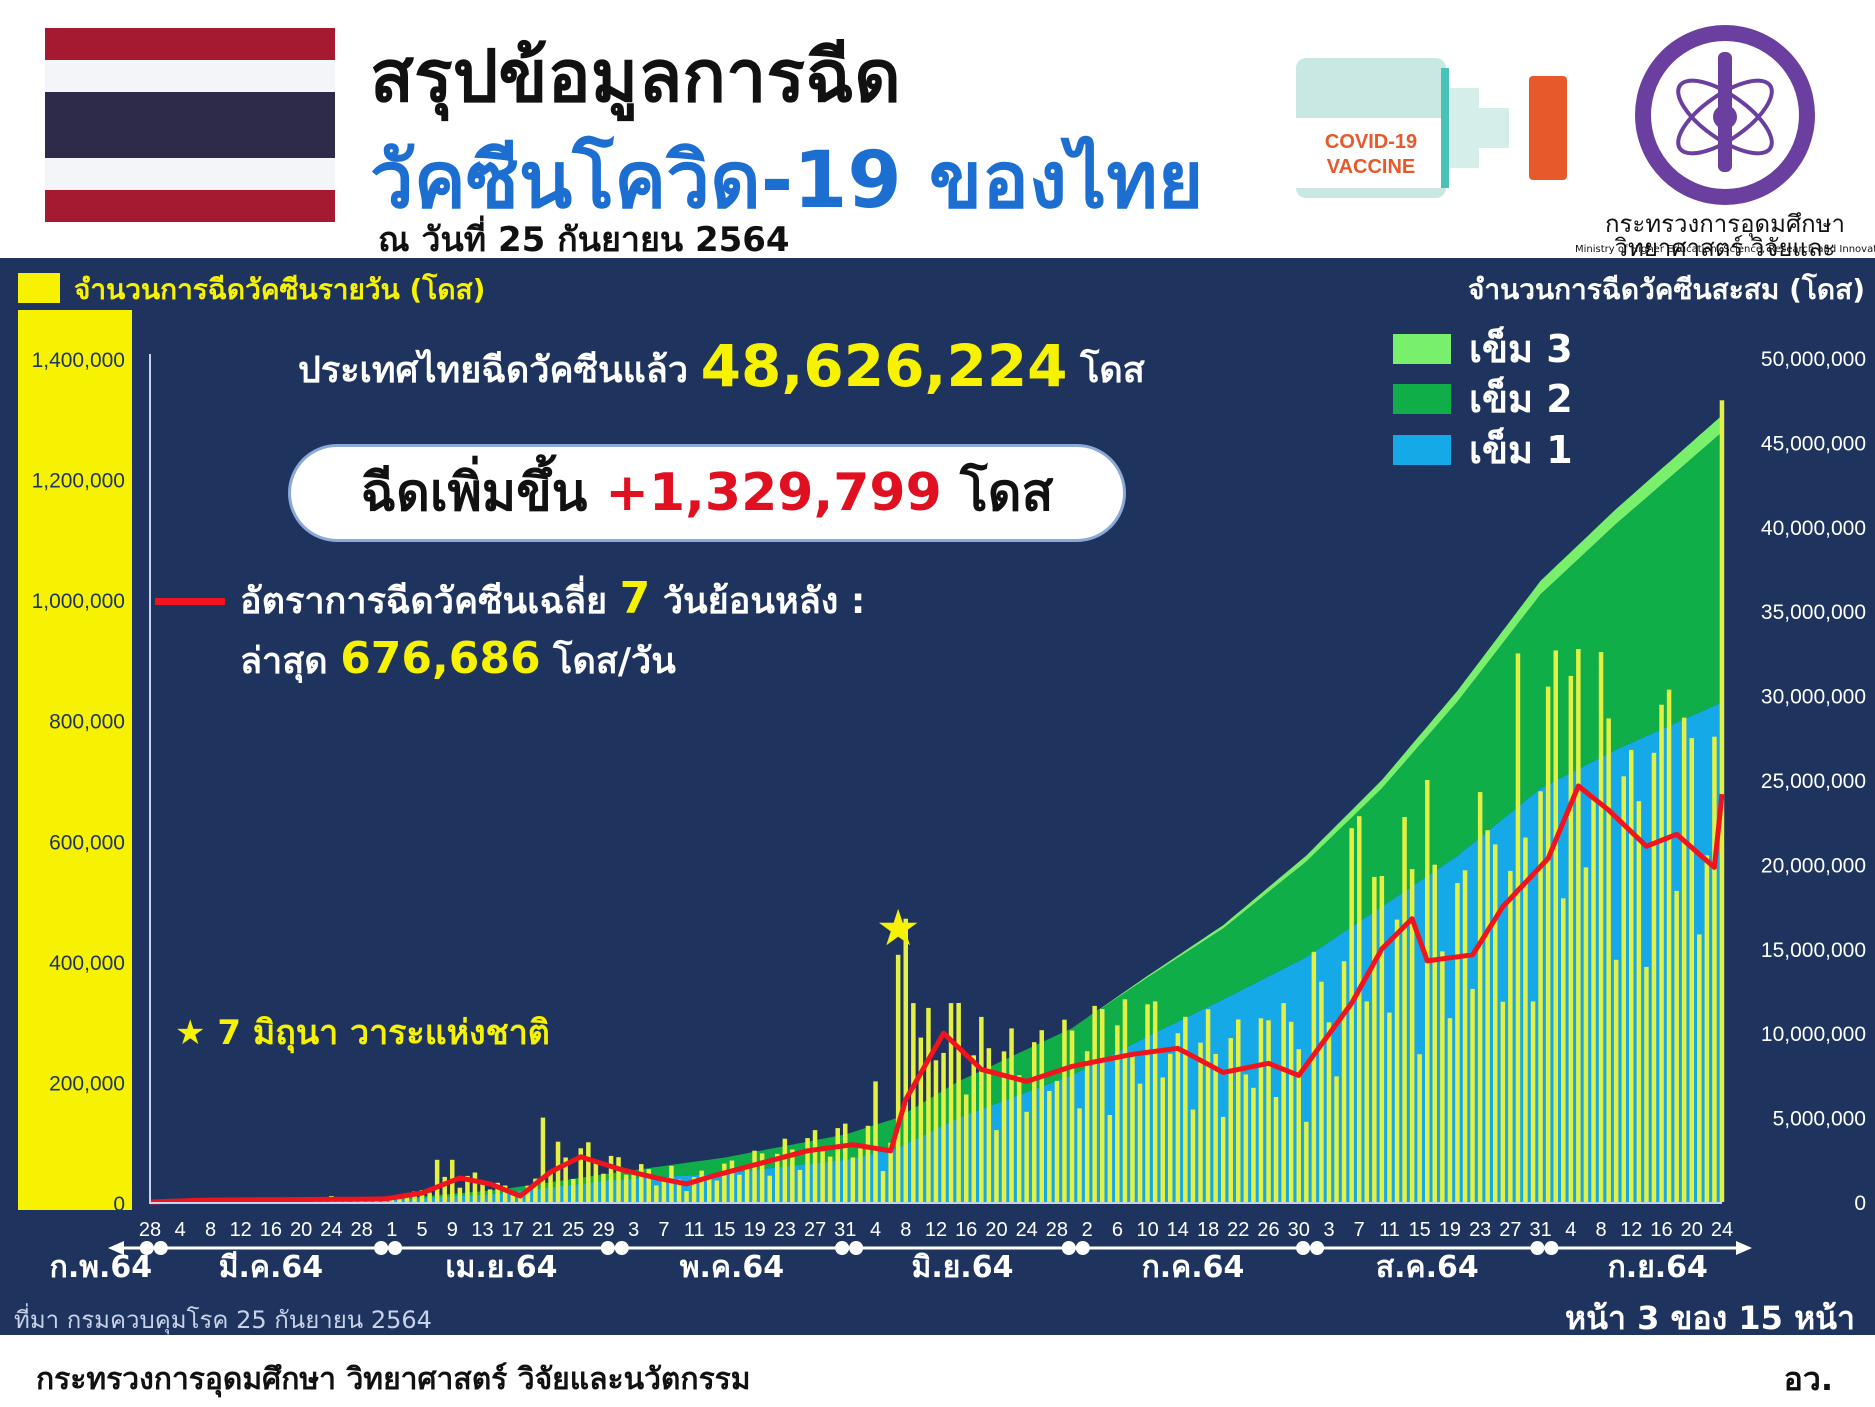 The image size is (1875, 1407). Describe the element at coordinates (773, 493) in the screenshot. I see `increase-value: +1,329,799` at that location.